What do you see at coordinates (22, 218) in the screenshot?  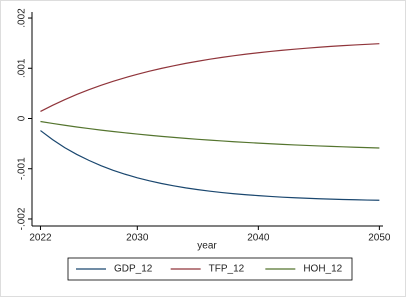 I see `y-tick-label: -.002` at bounding box center [22, 218].